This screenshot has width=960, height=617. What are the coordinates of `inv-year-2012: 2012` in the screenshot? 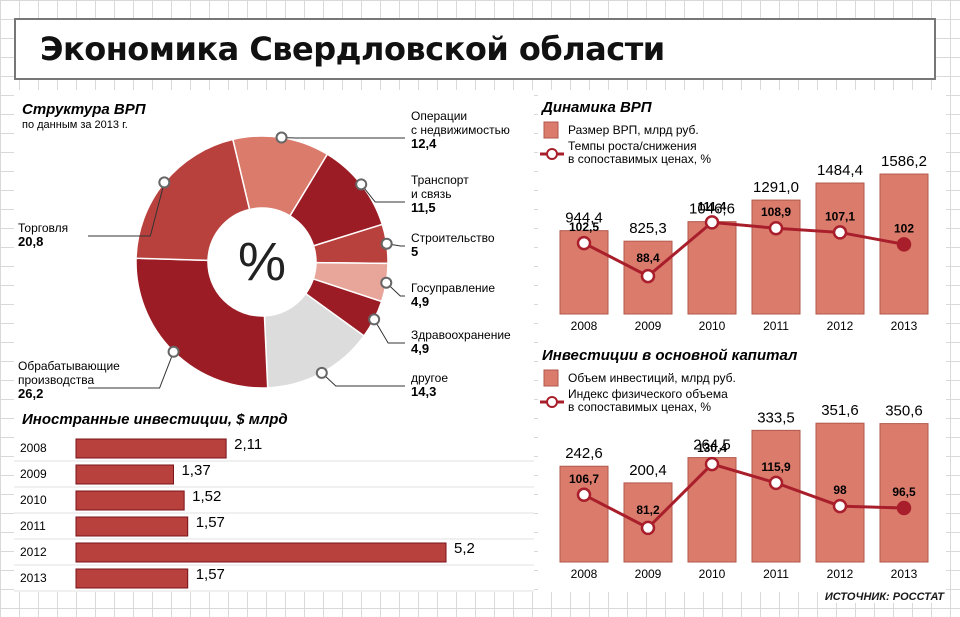 It's located at (840, 574).